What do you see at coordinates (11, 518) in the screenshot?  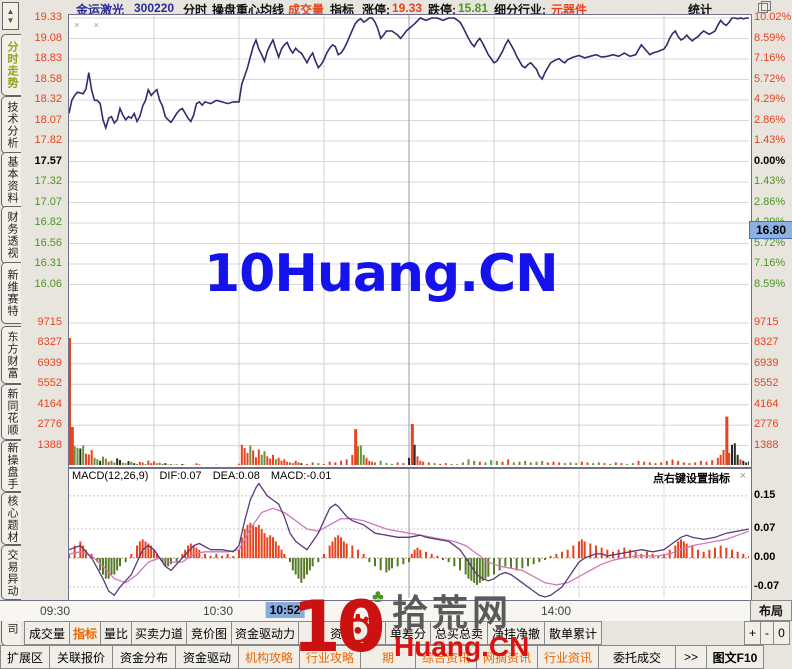 I see `sidebar-tab-9: 核心题材` at bounding box center [11, 518].